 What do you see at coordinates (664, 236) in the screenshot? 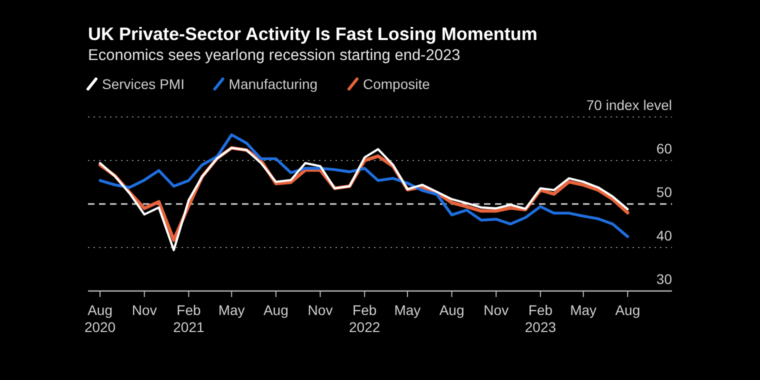
I see `y-tick-label: 40` at bounding box center [664, 236].